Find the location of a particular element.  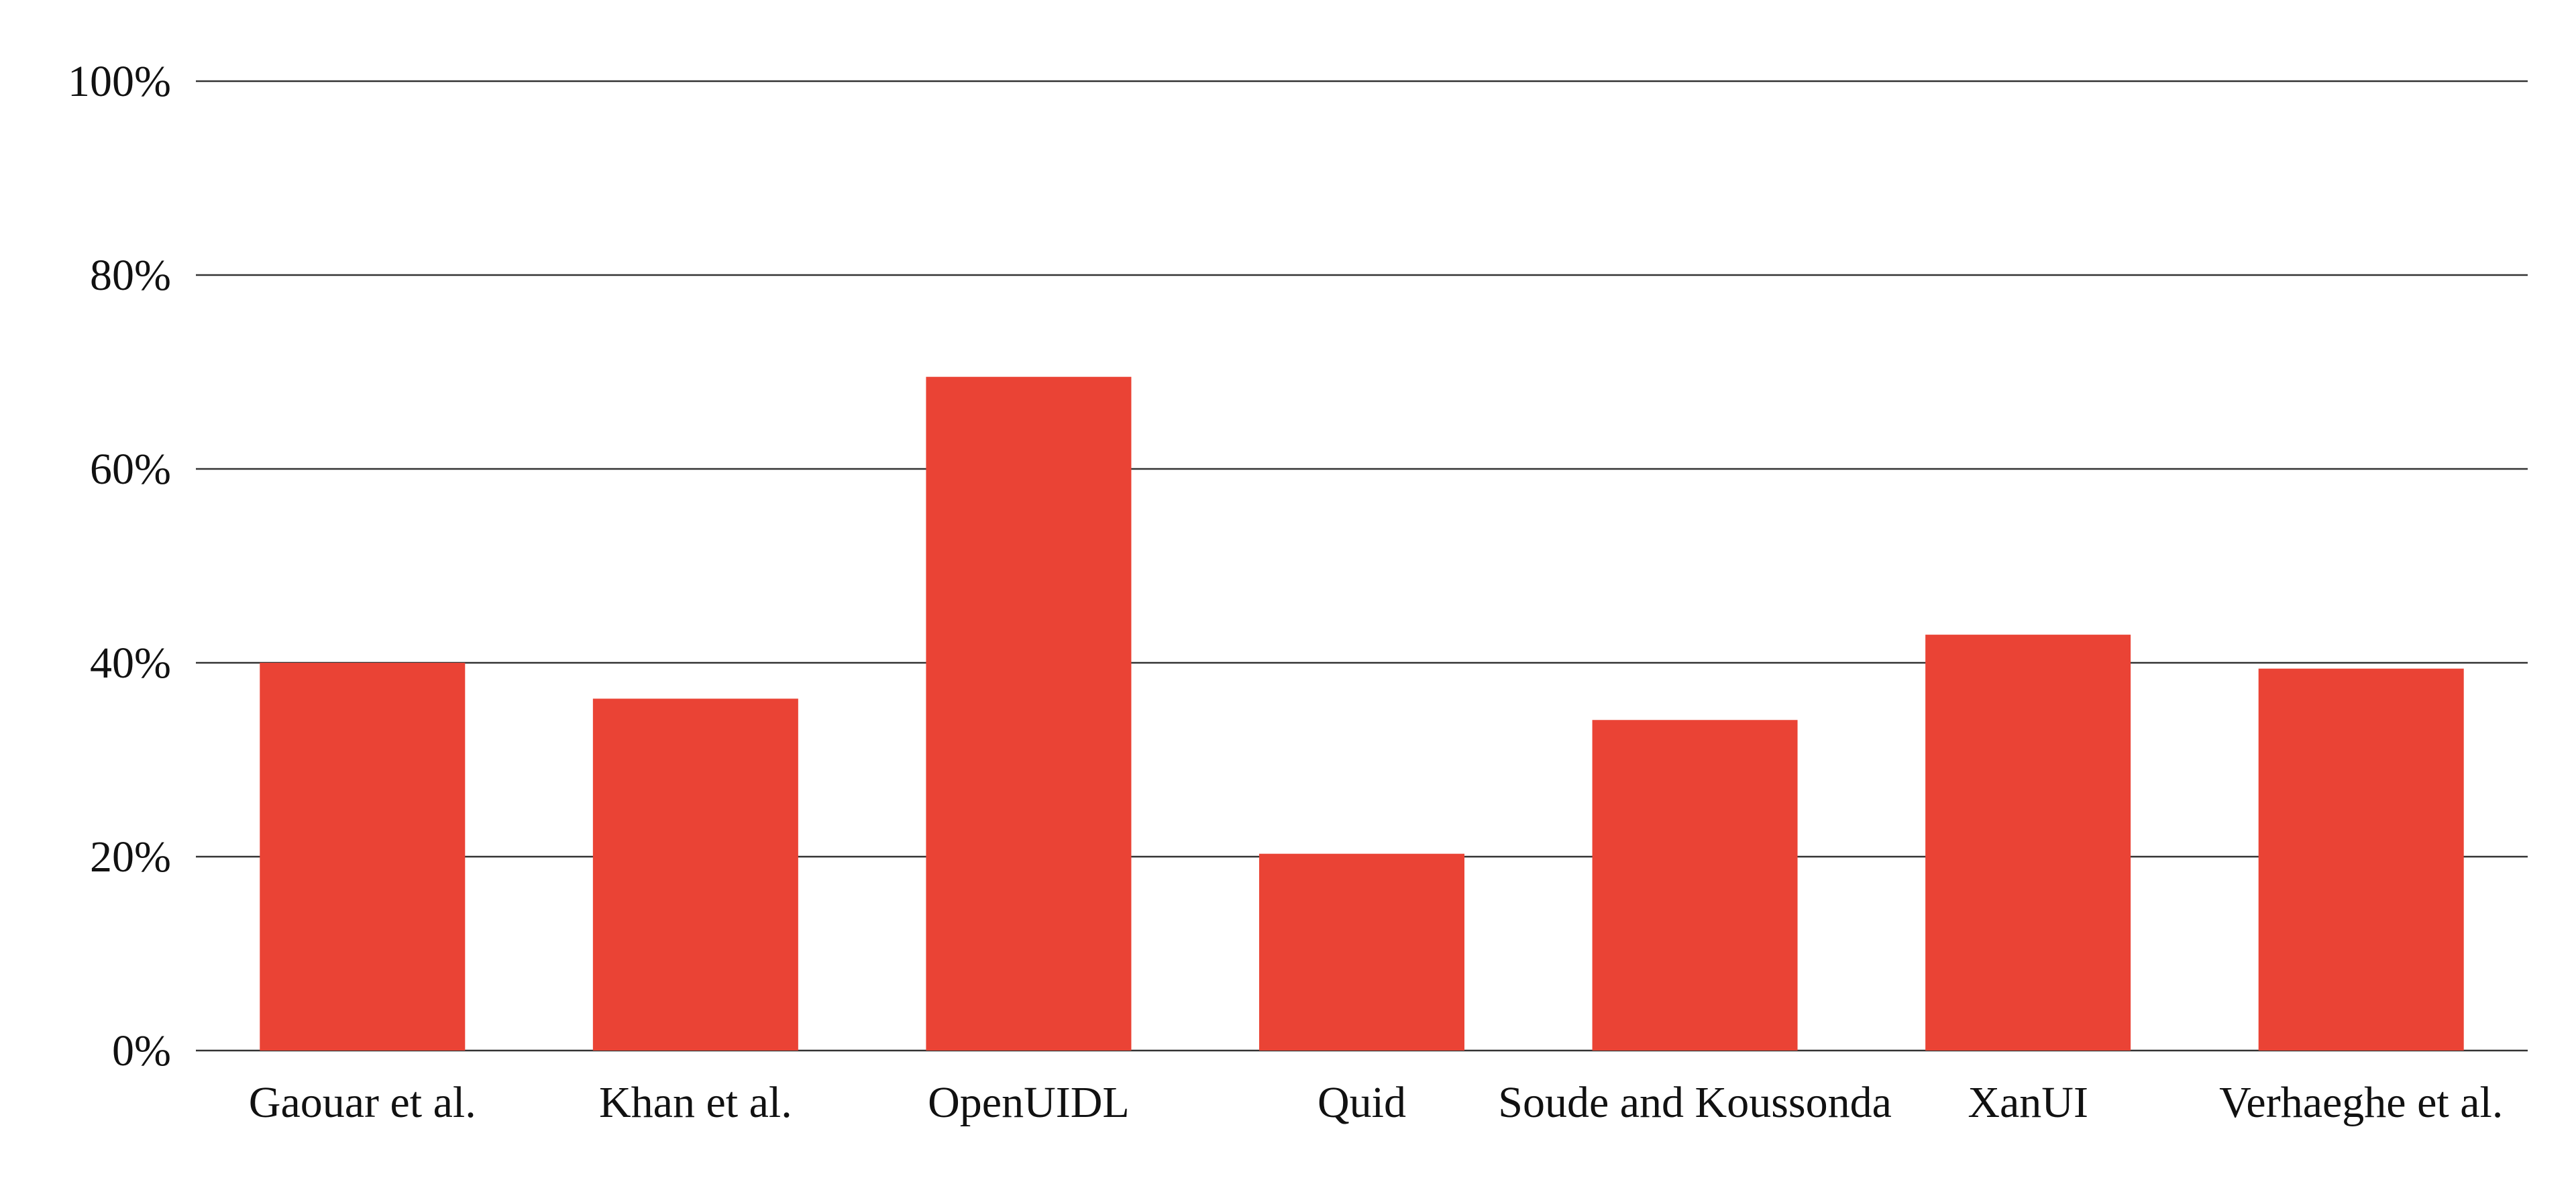

x-category-label: Verhaeghe et al. is located at coordinates (2361, 1103).